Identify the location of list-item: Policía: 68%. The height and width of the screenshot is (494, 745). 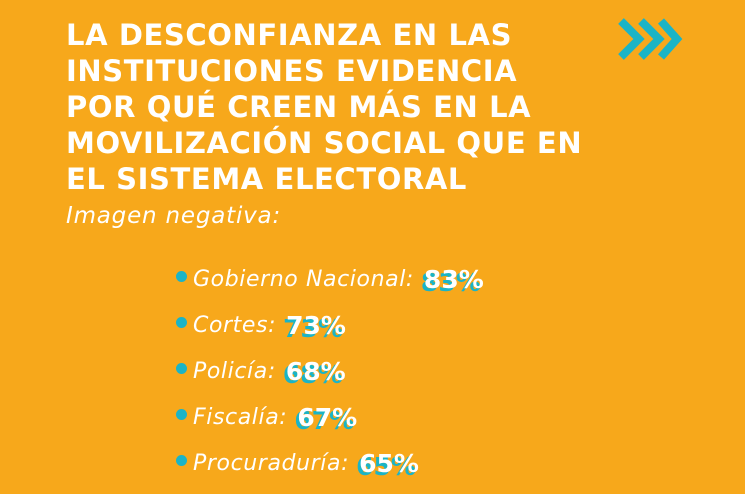
(261, 371).